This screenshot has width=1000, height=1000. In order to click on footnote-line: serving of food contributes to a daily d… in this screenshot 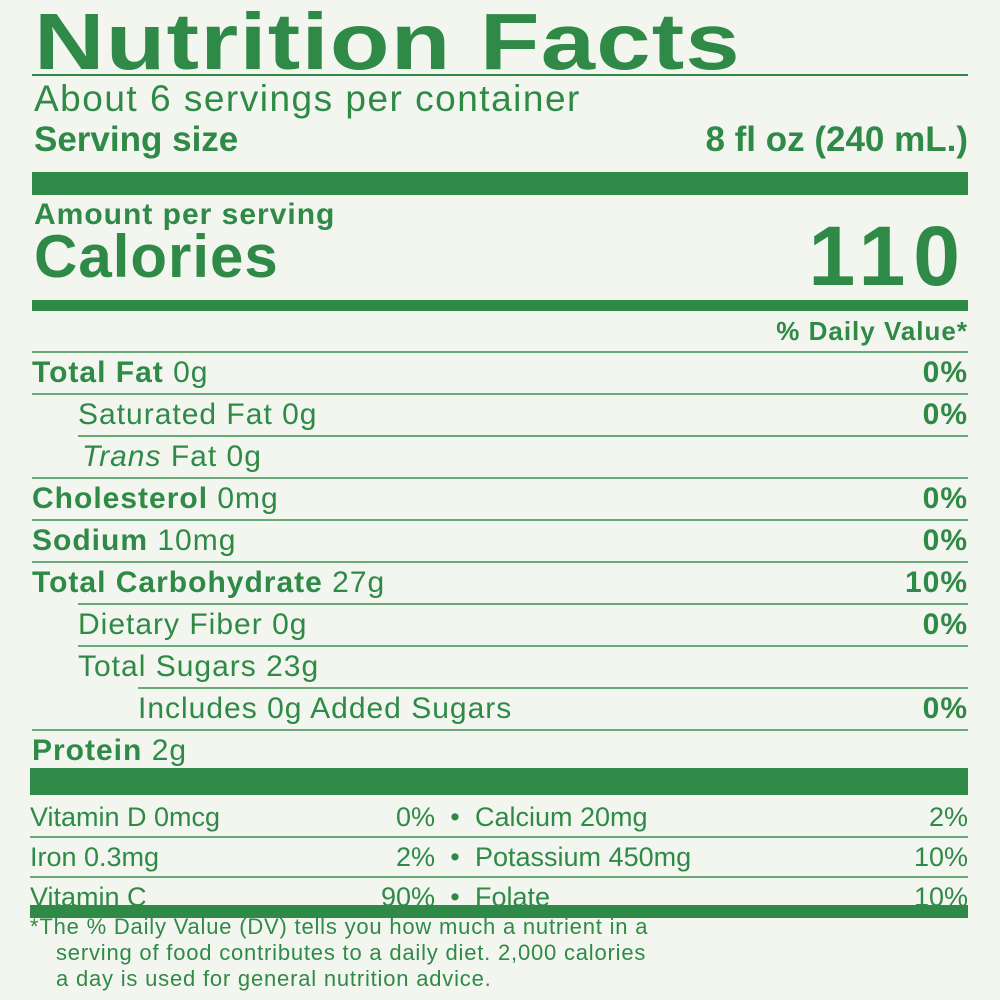, I will do `click(351, 952)`.